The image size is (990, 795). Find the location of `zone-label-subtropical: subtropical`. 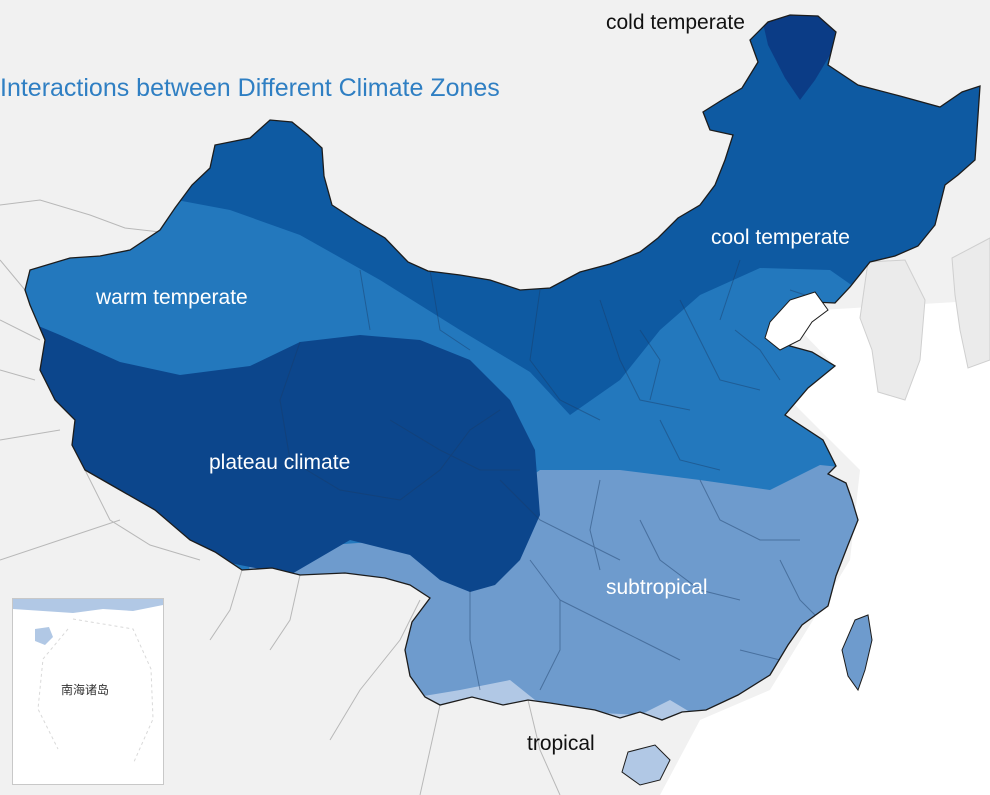

zone-label-subtropical: subtropical is located at coordinates (657, 587).